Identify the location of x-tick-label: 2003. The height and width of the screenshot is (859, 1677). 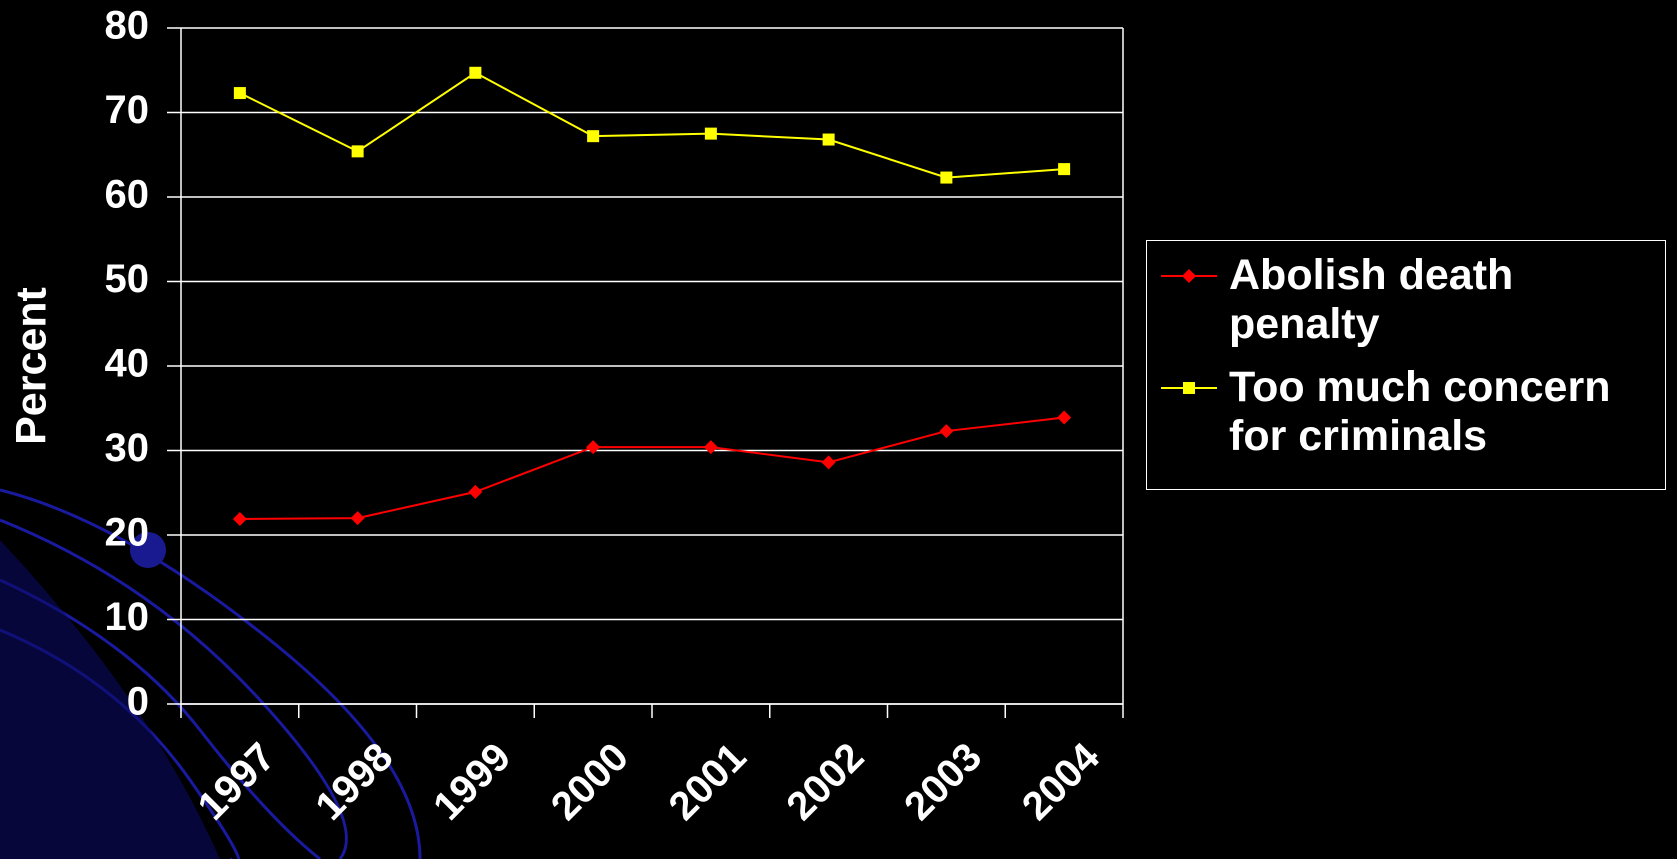
(943, 782).